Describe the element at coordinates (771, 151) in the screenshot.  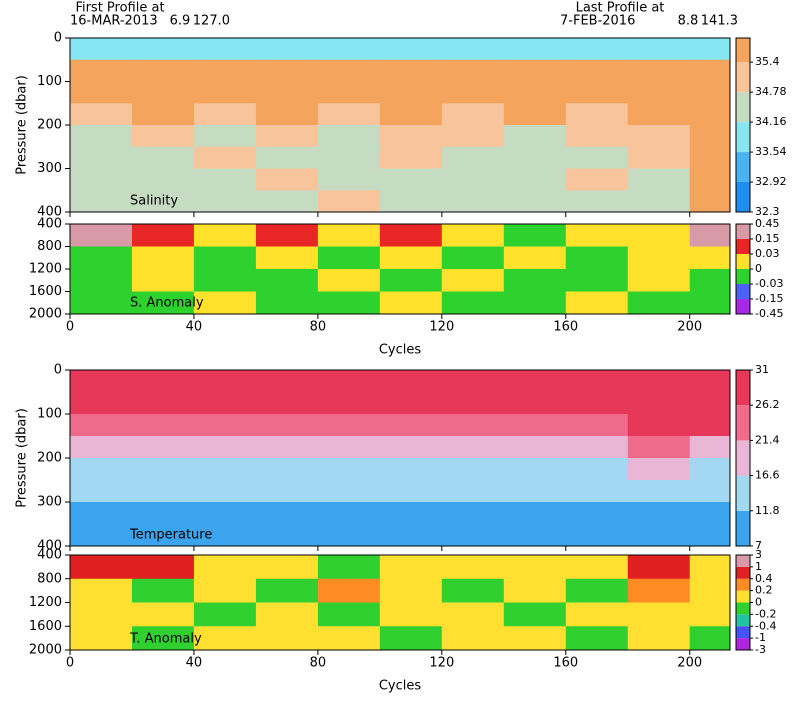
I see `colorbar-tick-label: 33.54` at that location.